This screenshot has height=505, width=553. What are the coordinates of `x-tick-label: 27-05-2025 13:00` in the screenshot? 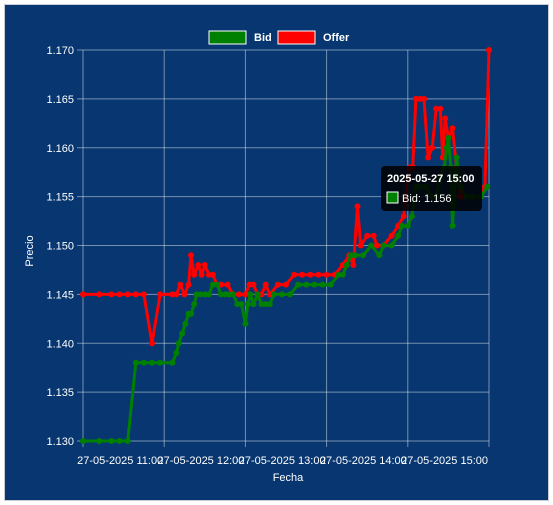 It's located at (282, 461).